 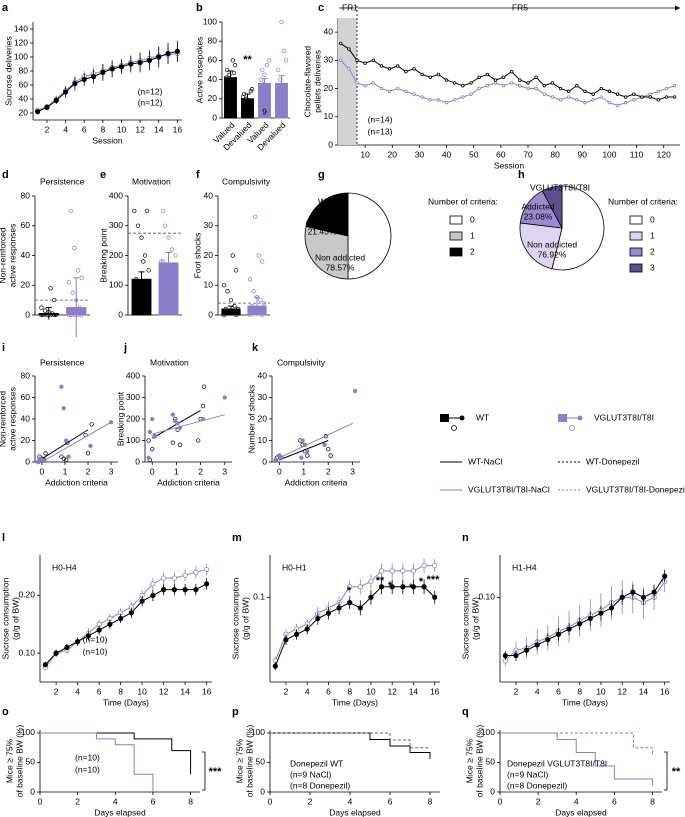 I want to click on series-line, so click(x=585, y=616).